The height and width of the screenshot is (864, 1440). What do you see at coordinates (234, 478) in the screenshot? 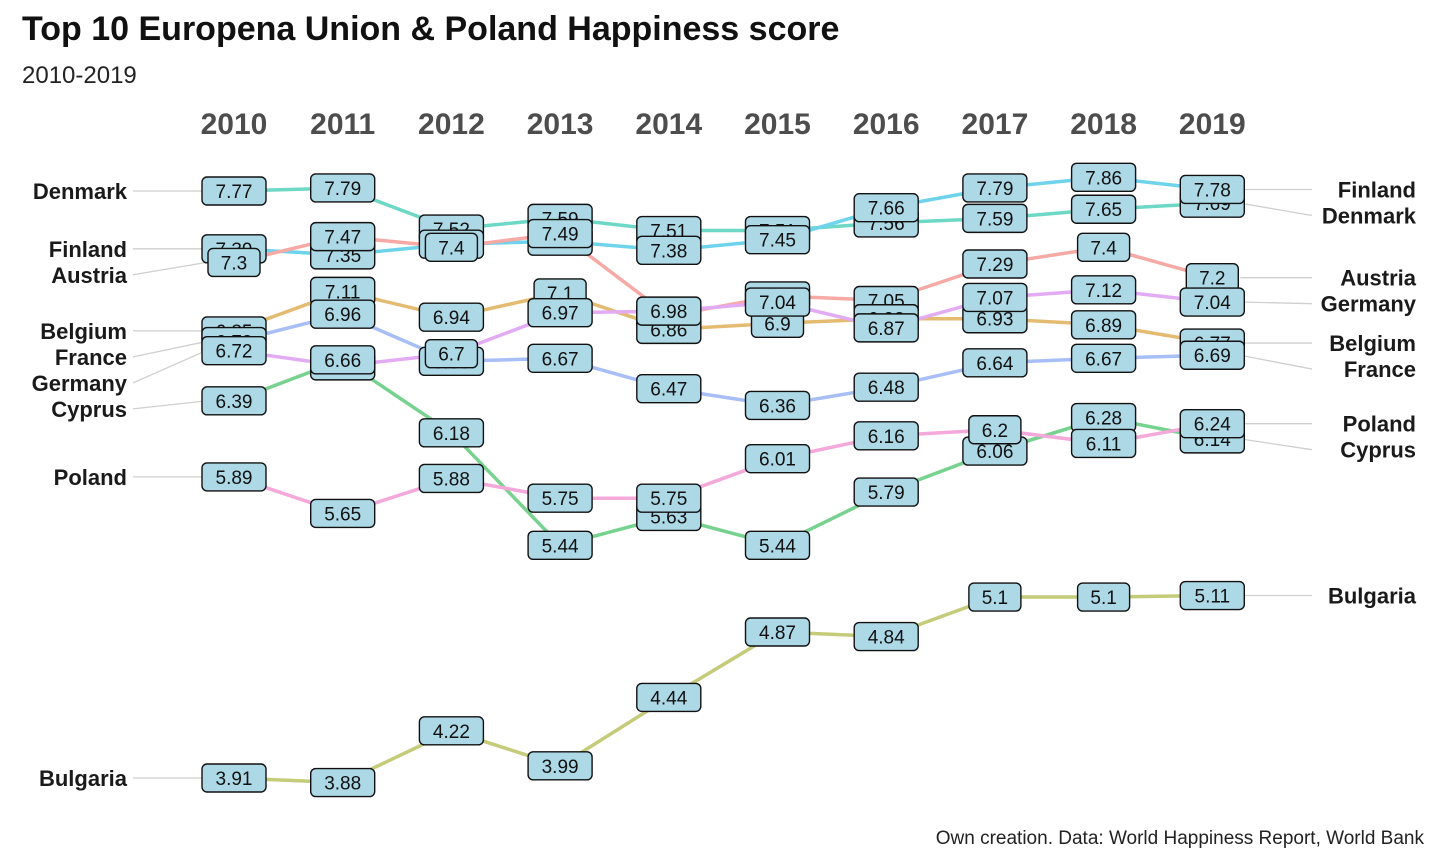
I see `value-label-poland-2010: 5.89` at bounding box center [234, 478].